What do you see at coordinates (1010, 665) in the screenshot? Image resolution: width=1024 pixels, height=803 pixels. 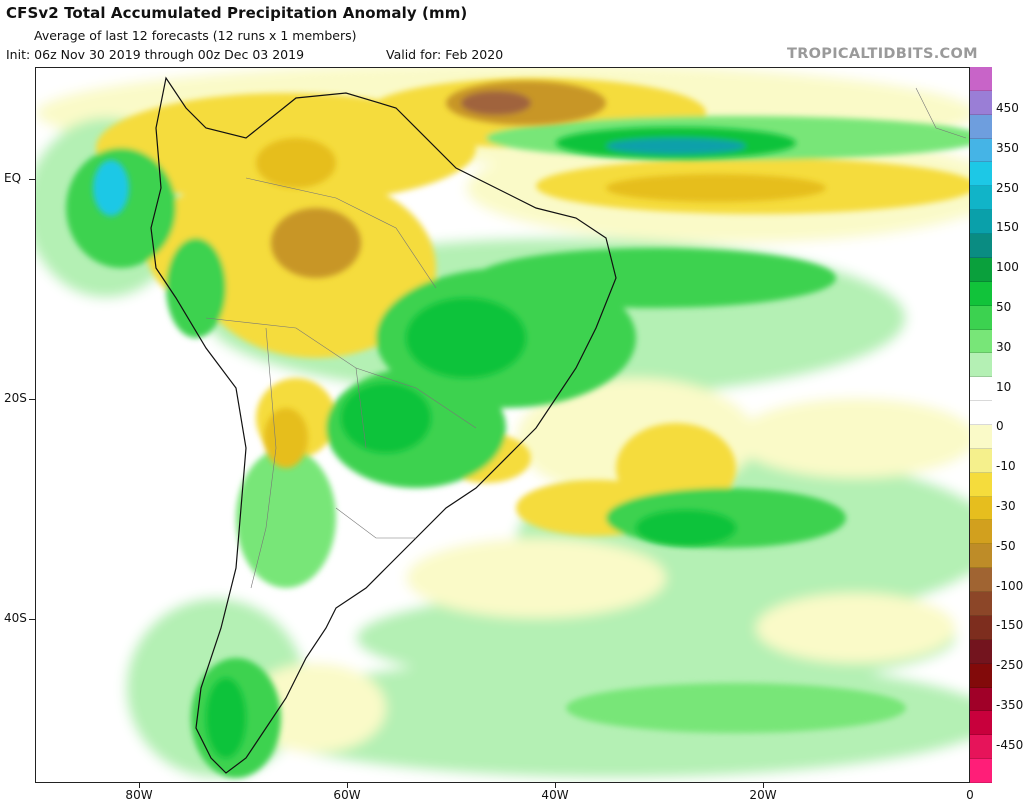 I see `colorbar-label: -250` at bounding box center [1010, 665].